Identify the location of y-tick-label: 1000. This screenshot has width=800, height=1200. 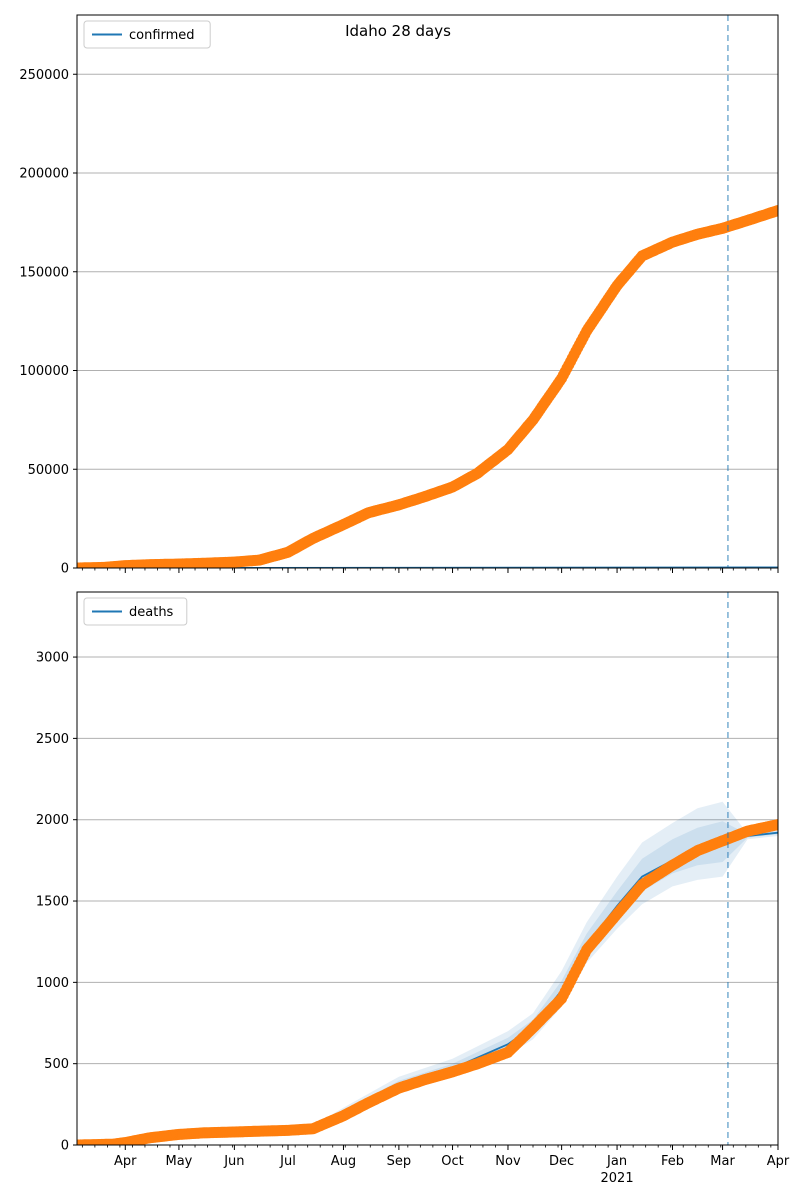
(52, 983).